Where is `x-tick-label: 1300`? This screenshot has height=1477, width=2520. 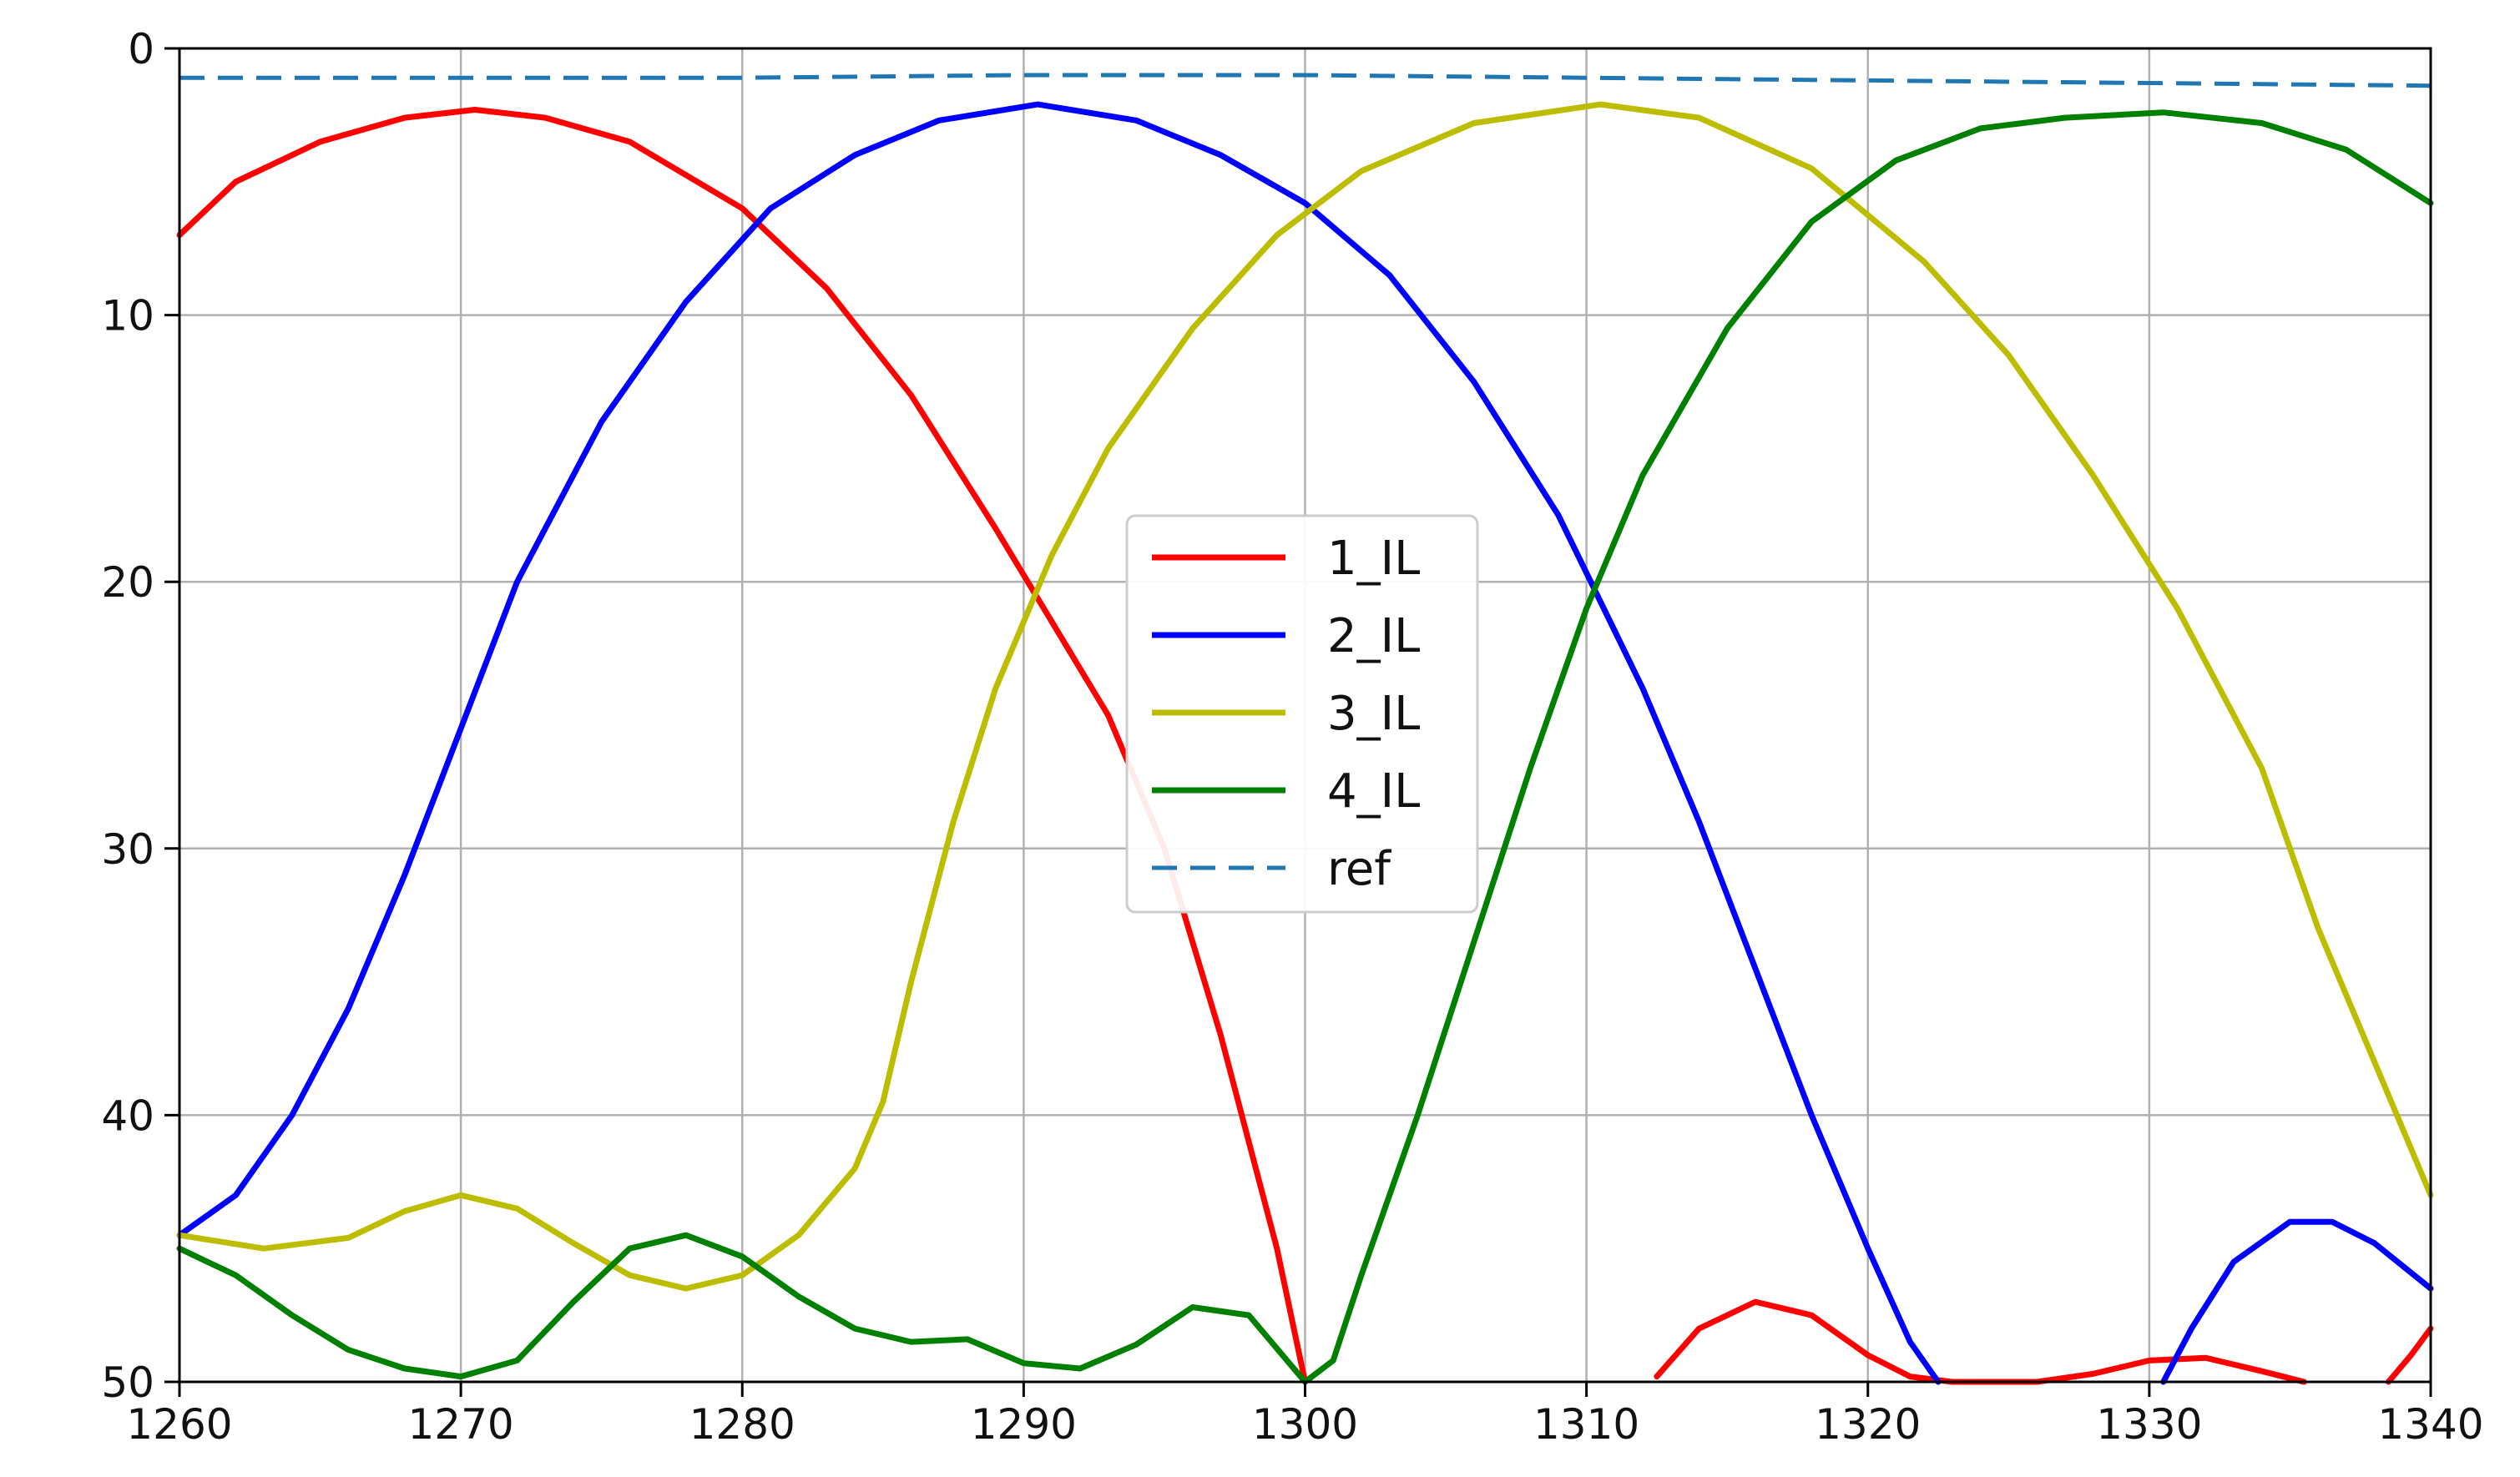
x-tick-label: 1300 is located at coordinates (1305, 1424).